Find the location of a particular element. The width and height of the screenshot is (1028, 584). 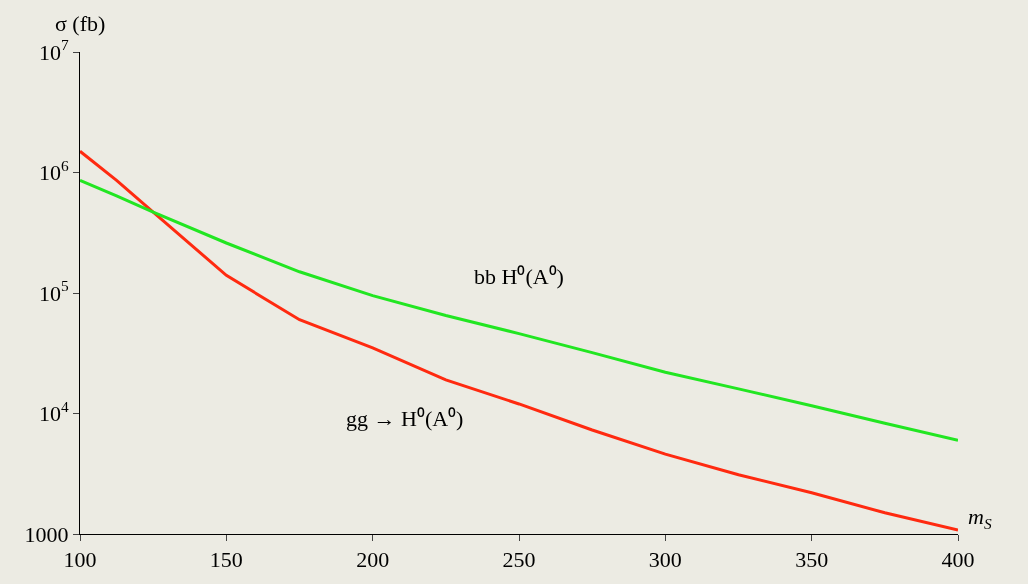

x-tick-label: 400 is located at coordinates (958, 560).